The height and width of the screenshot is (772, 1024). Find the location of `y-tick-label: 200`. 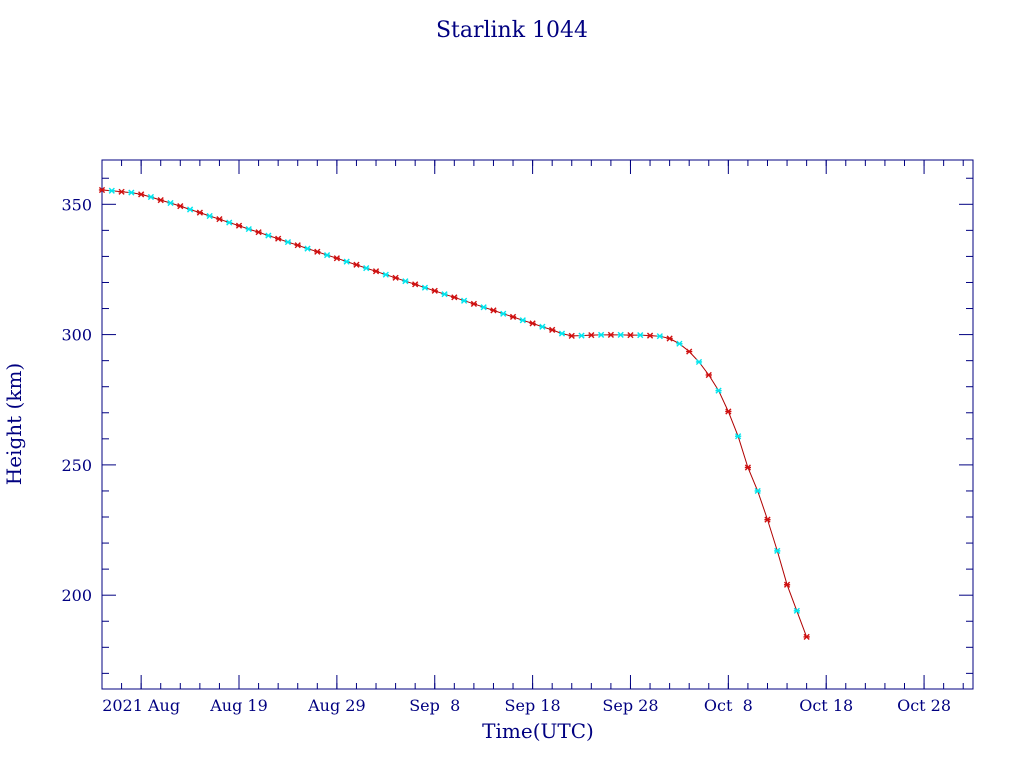

y-tick-label: 200 is located at coordinates (76, 595).